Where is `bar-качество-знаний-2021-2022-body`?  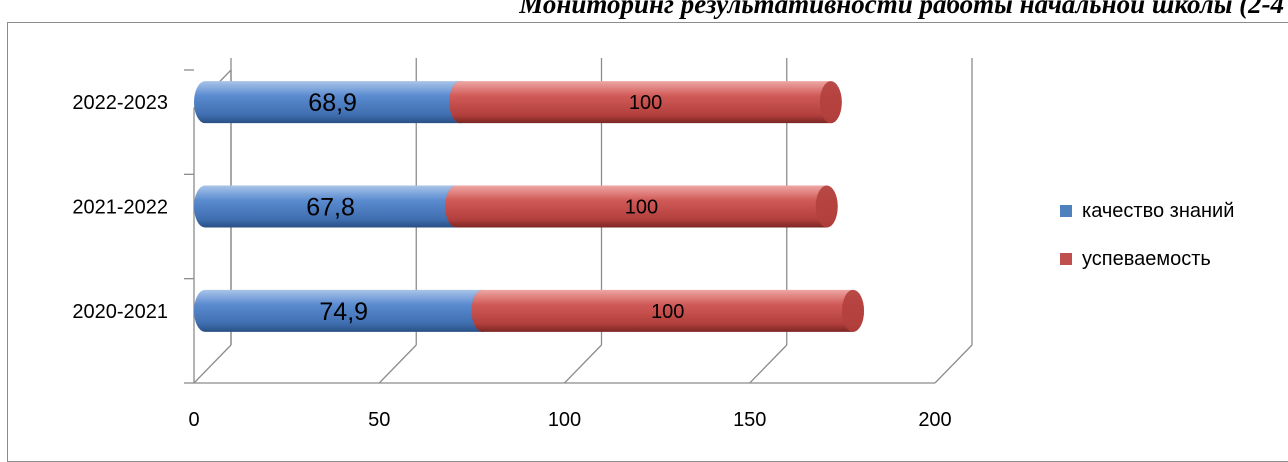 bar-качество-знаний-2021-2022-body is located at coordinates (331, 206).